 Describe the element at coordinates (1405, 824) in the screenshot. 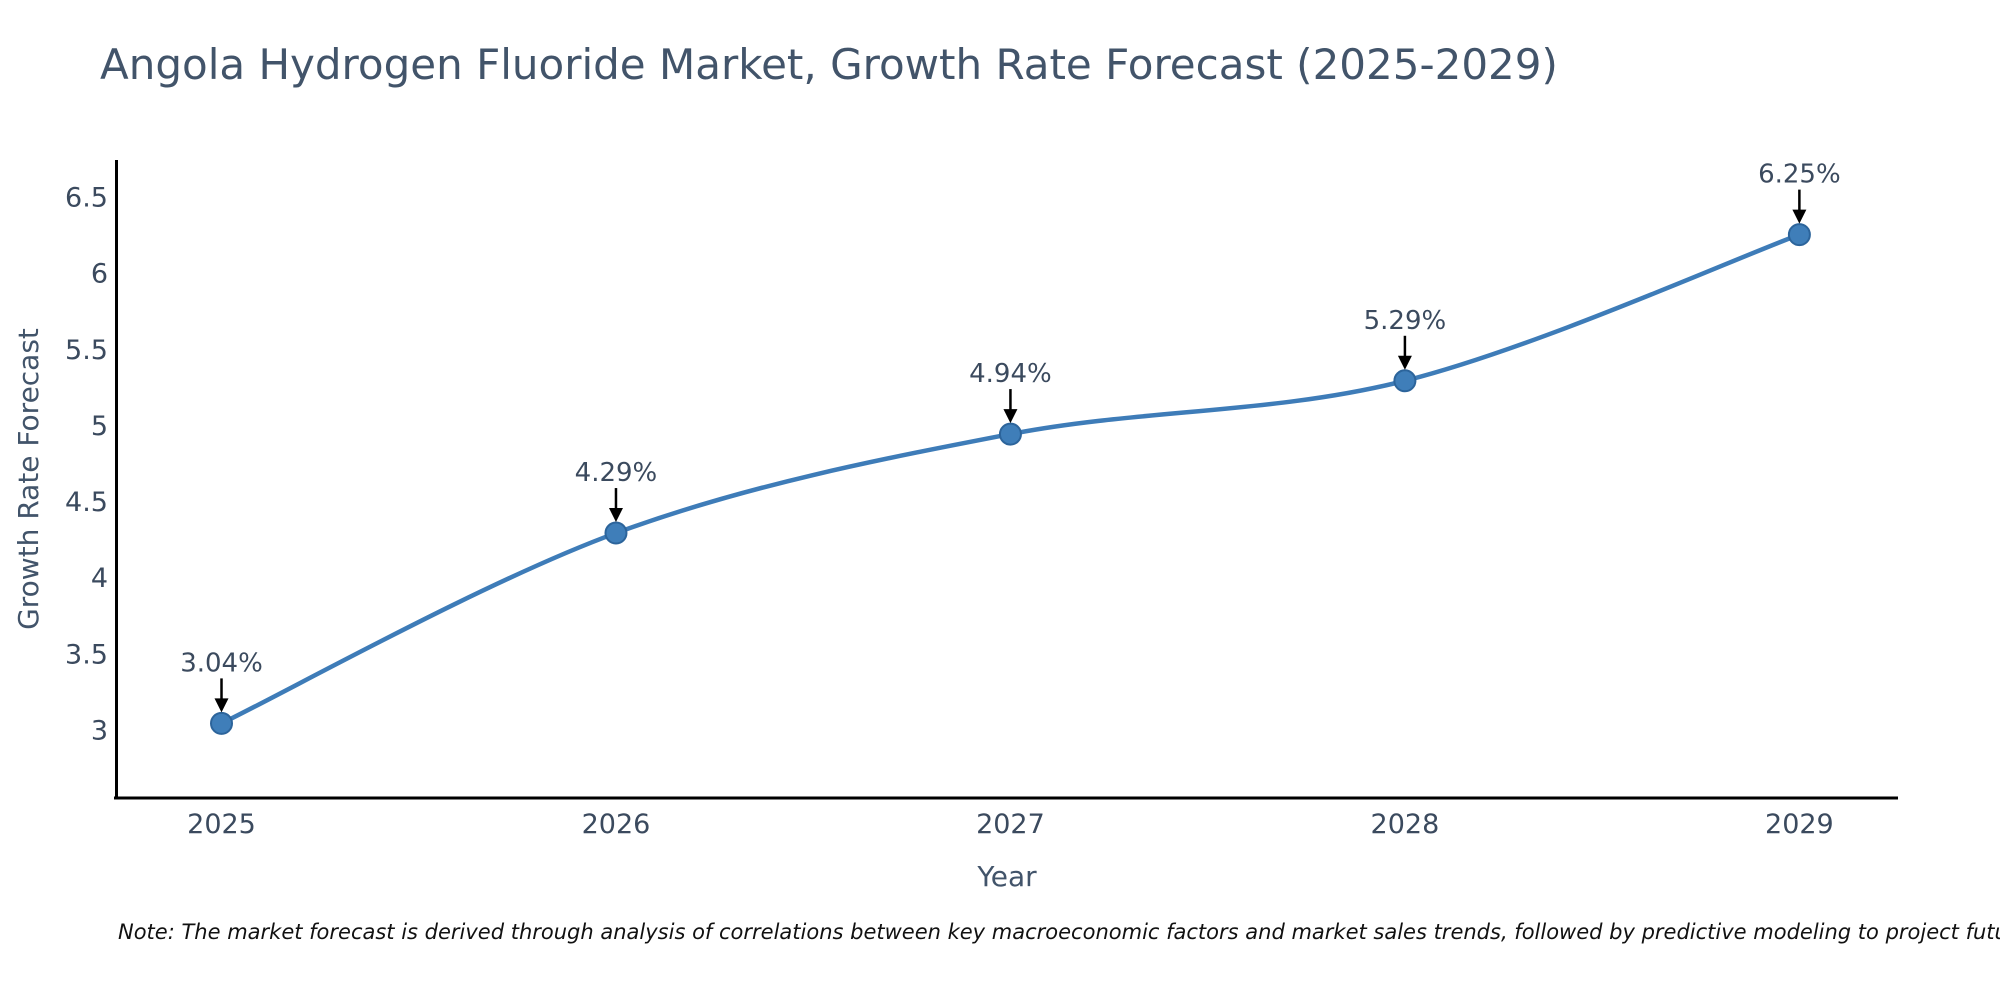

I see `x-tick-label: 2028` at that location.